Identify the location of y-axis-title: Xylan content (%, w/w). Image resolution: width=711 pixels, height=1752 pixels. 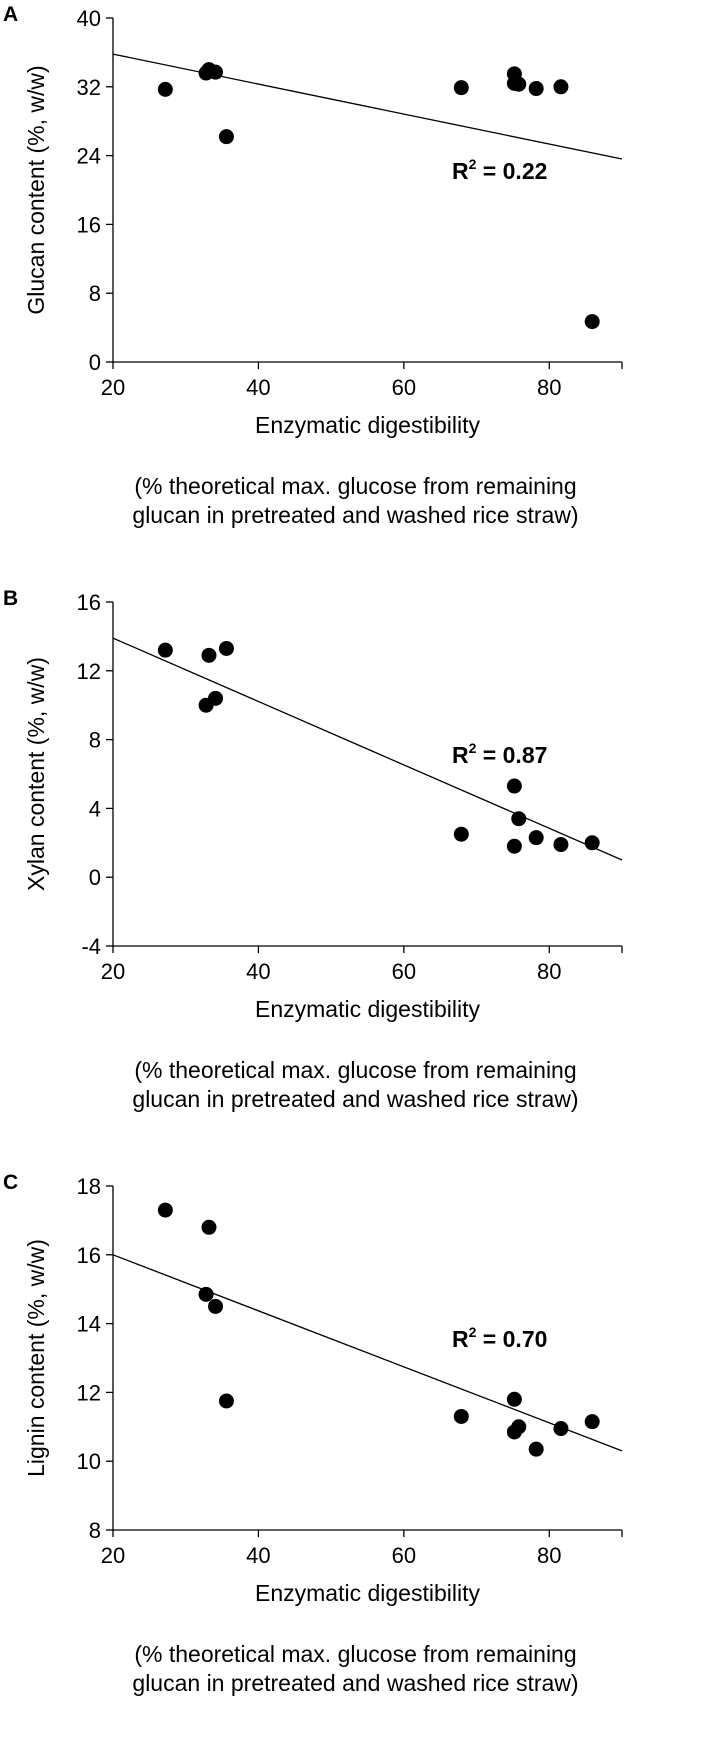
(36, 774).